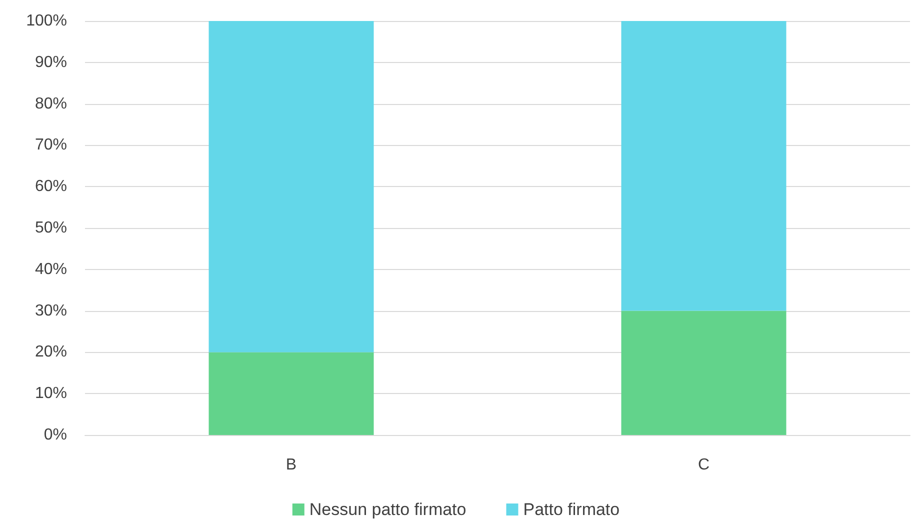 This screenshot has width=912, height=531. Describe the element at coordinates (50, 145) in the screenshot. I see `y-tick-label: 70%` at that location.